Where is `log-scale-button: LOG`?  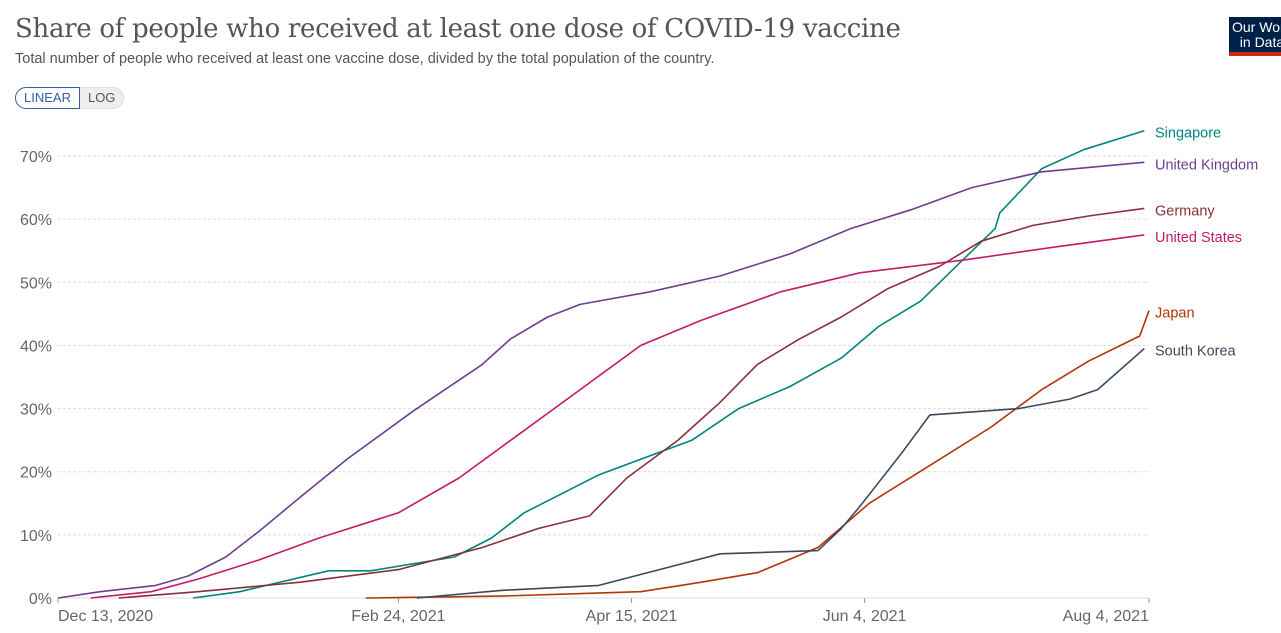 log-scale-button: LOG is located at coordinates (102, 98).